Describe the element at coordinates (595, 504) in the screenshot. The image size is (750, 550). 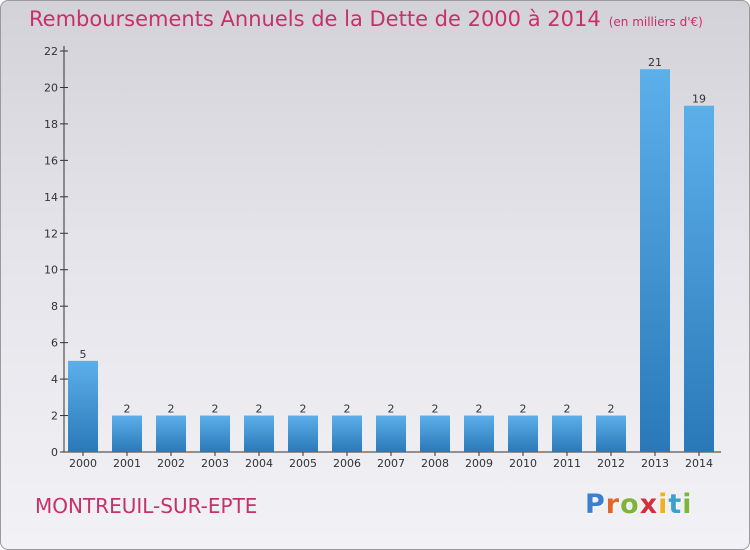
I see `logo-letter: P` at that location.